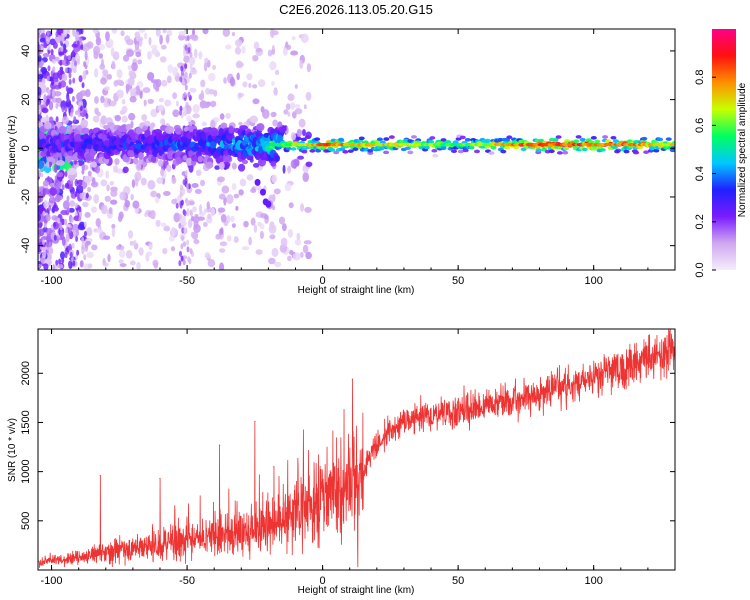 This screenshot has height=600, width=750. Describe the element at coordinates (594, 281) in the screenshot. I see `spectrogram-x-tick-label-100: 100` at that location.